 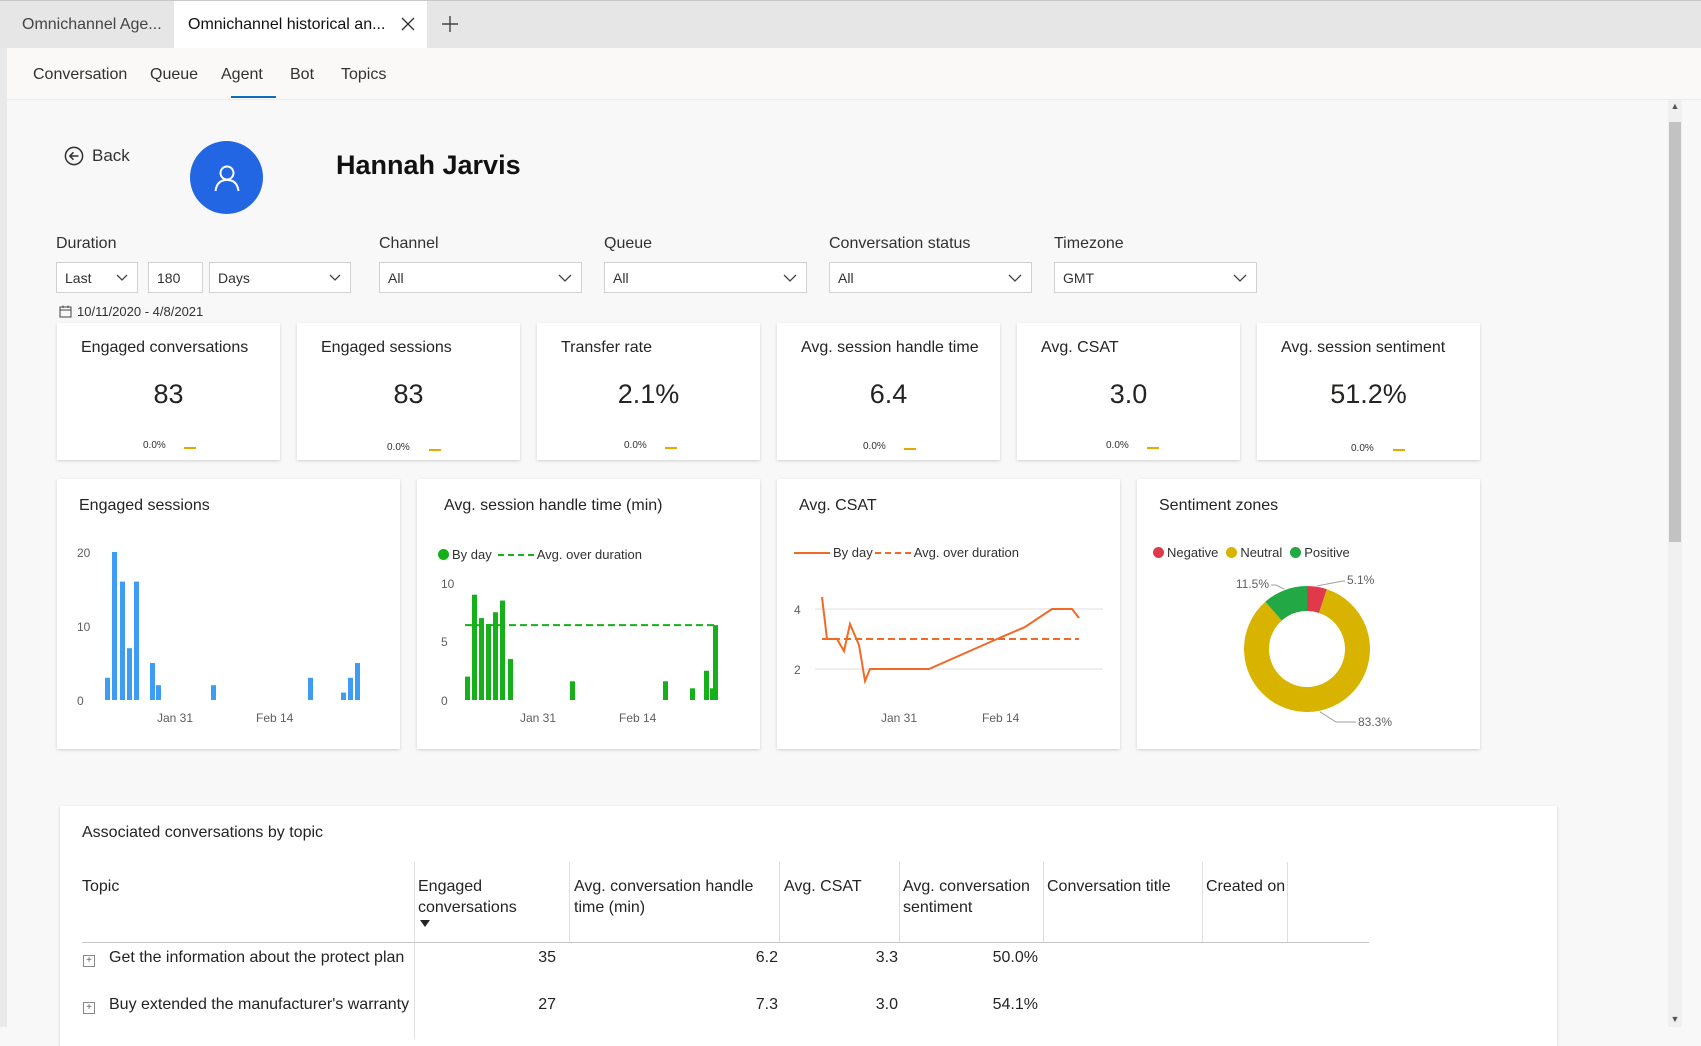 What do you see at coordinates (280, 277) in the screenshot?
I see `duration-unit-select: Days` at bounding box center [280, 277].